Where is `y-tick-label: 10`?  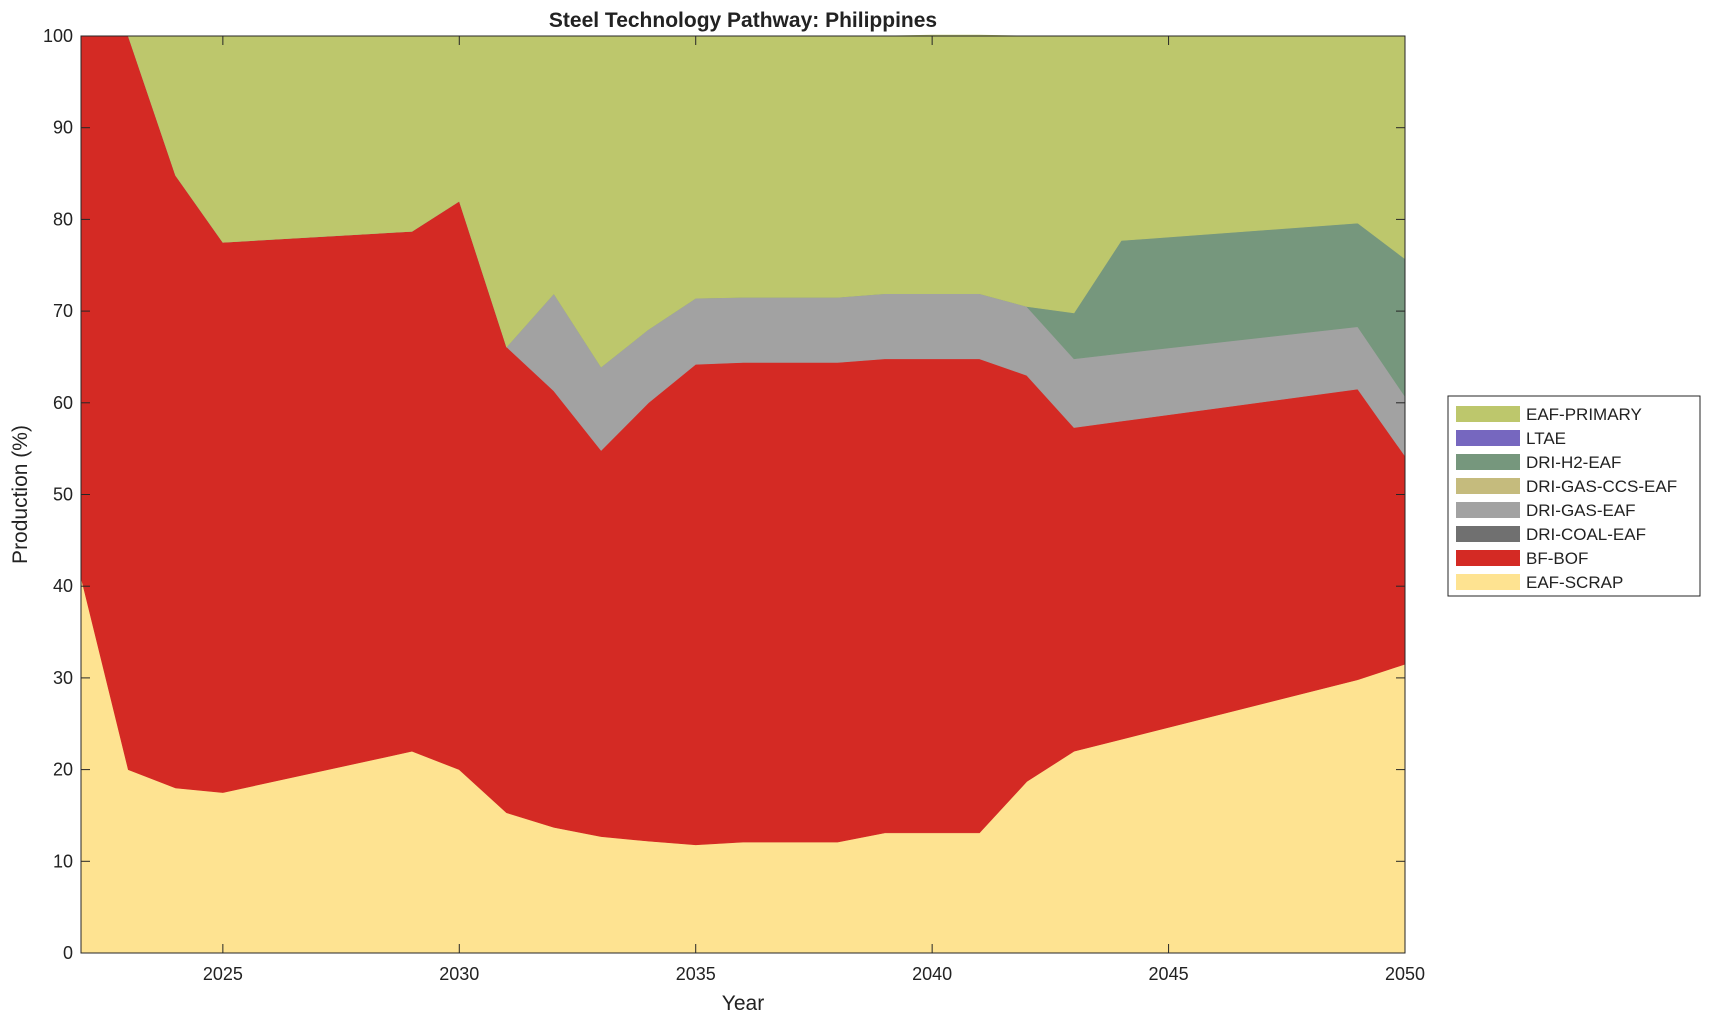 y-tick-label: 10 is located at coordinates (63, 861).